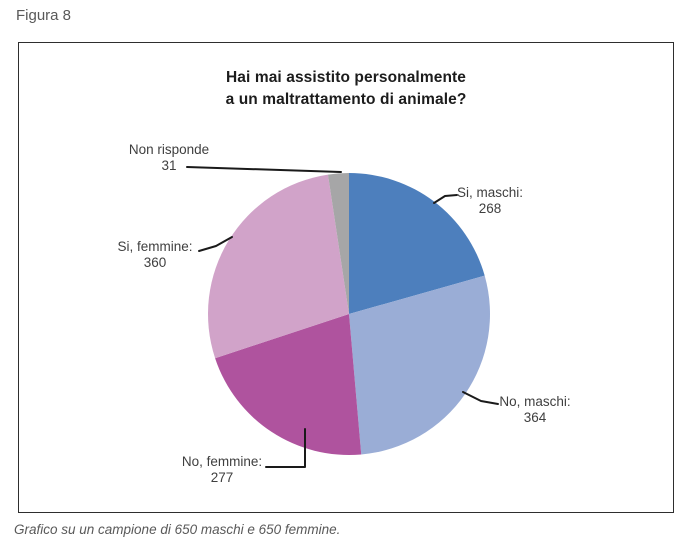 This screenshot has height=551, width=700. I want to click on pie-slice-si-maschi, so click(417, 243).